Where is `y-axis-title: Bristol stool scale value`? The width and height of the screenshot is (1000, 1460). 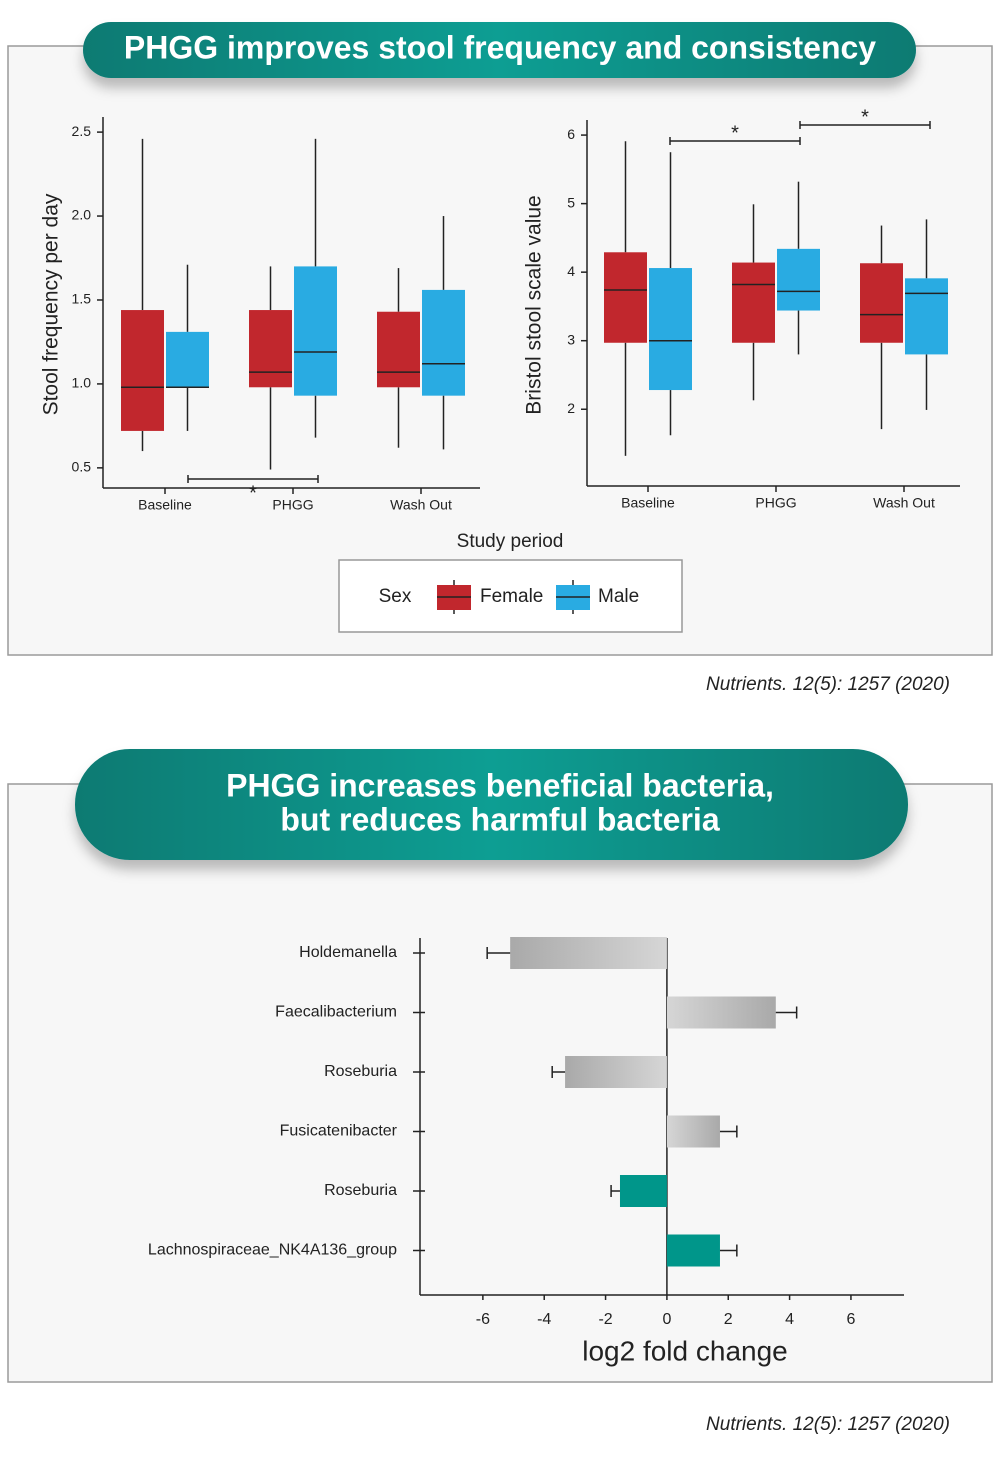
y-axis-title: Bristol stool scale value is located at coordinates (534, 304).